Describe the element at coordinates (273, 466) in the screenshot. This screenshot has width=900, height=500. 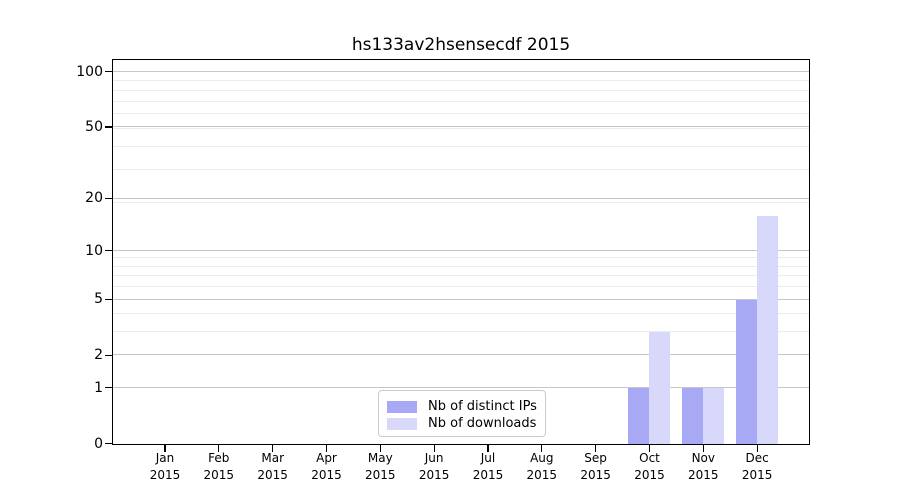
I see `x-tick-label-mar: Mar 2015` at that location.